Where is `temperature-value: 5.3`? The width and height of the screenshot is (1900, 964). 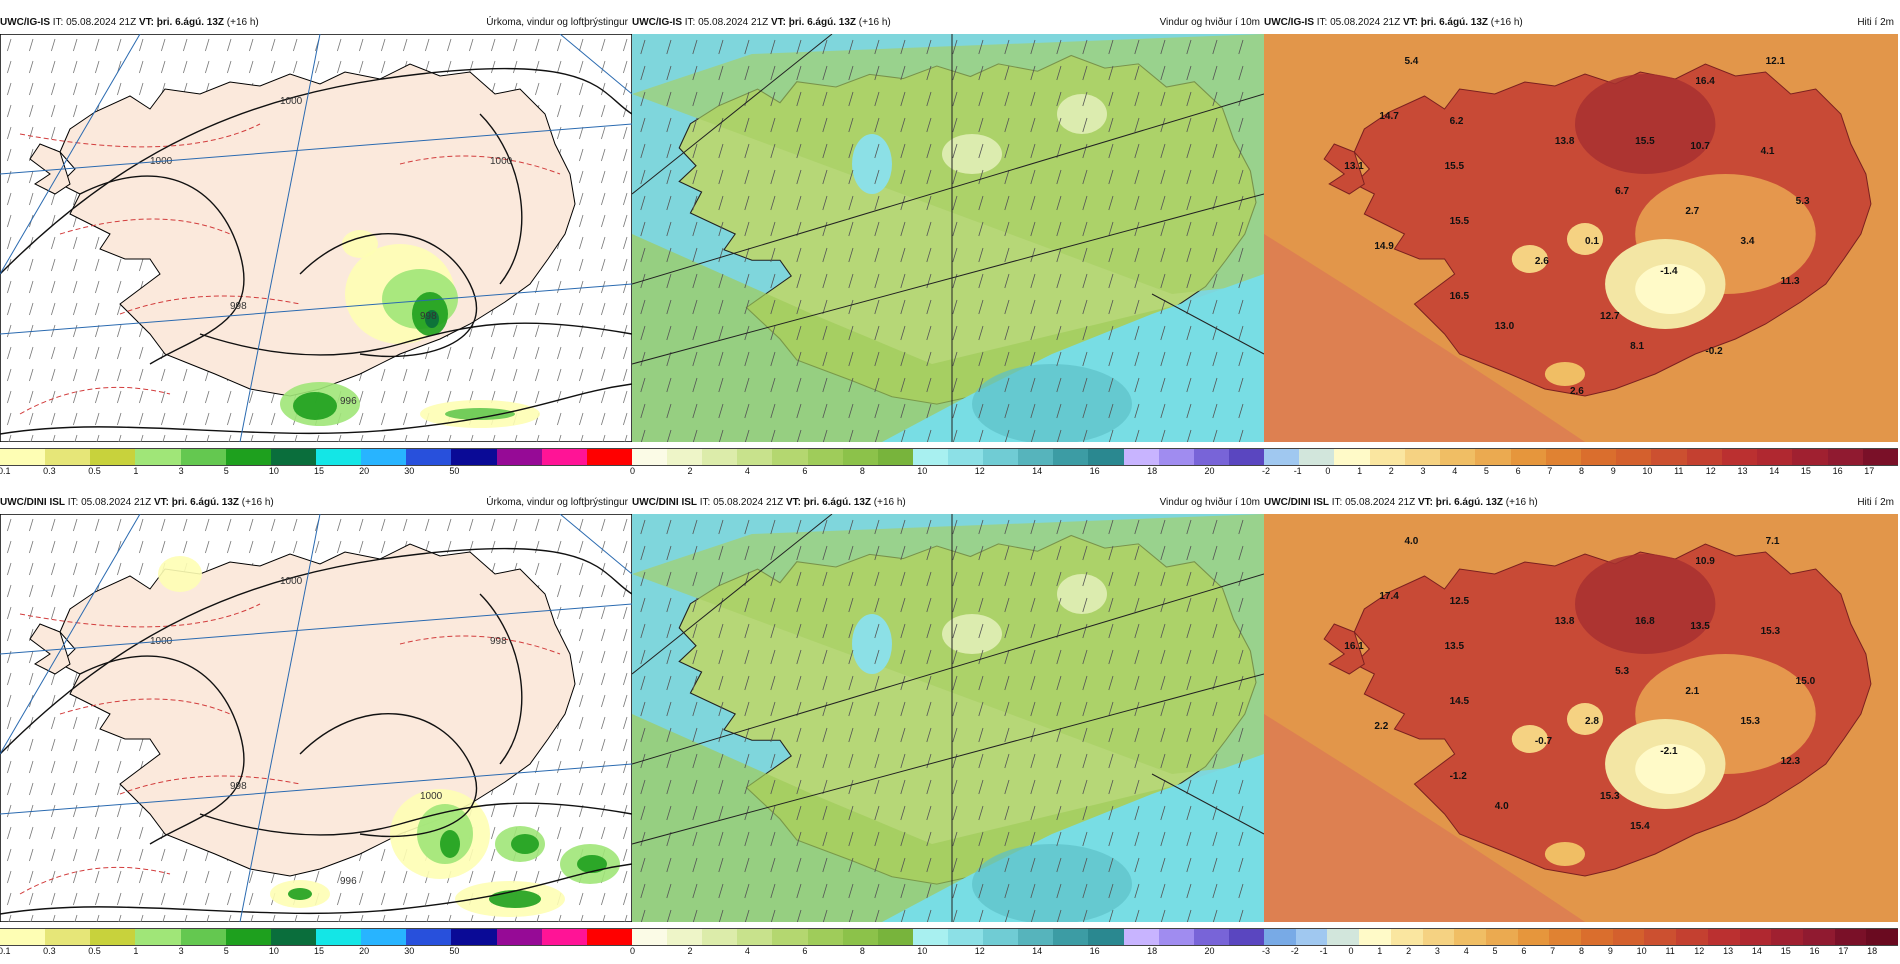
temperature-value: 5.3 is located at coordinates (1622, 671).